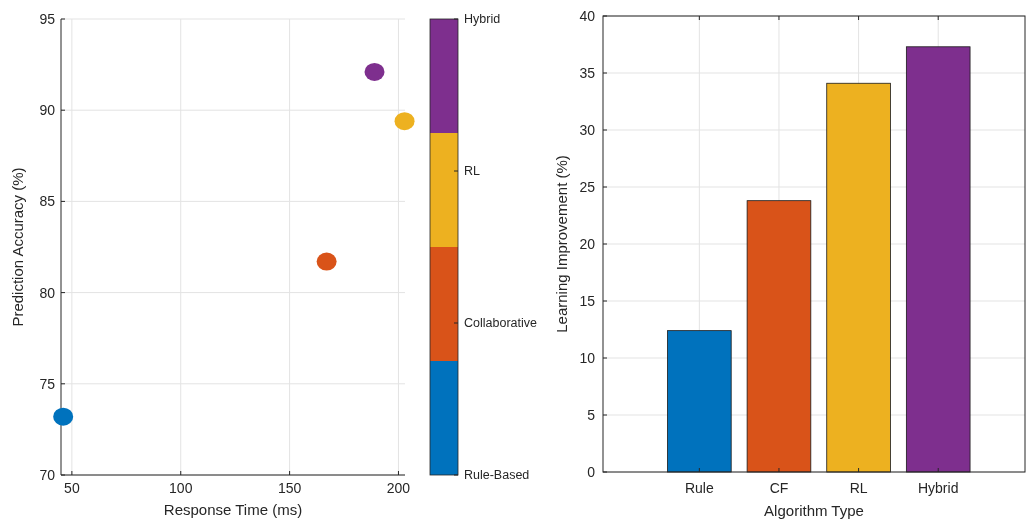 The image size is (1027, 526). Describe the element at coordinates (289, 488) in the screenshot. I see `x-tick-label: 150` at that location.